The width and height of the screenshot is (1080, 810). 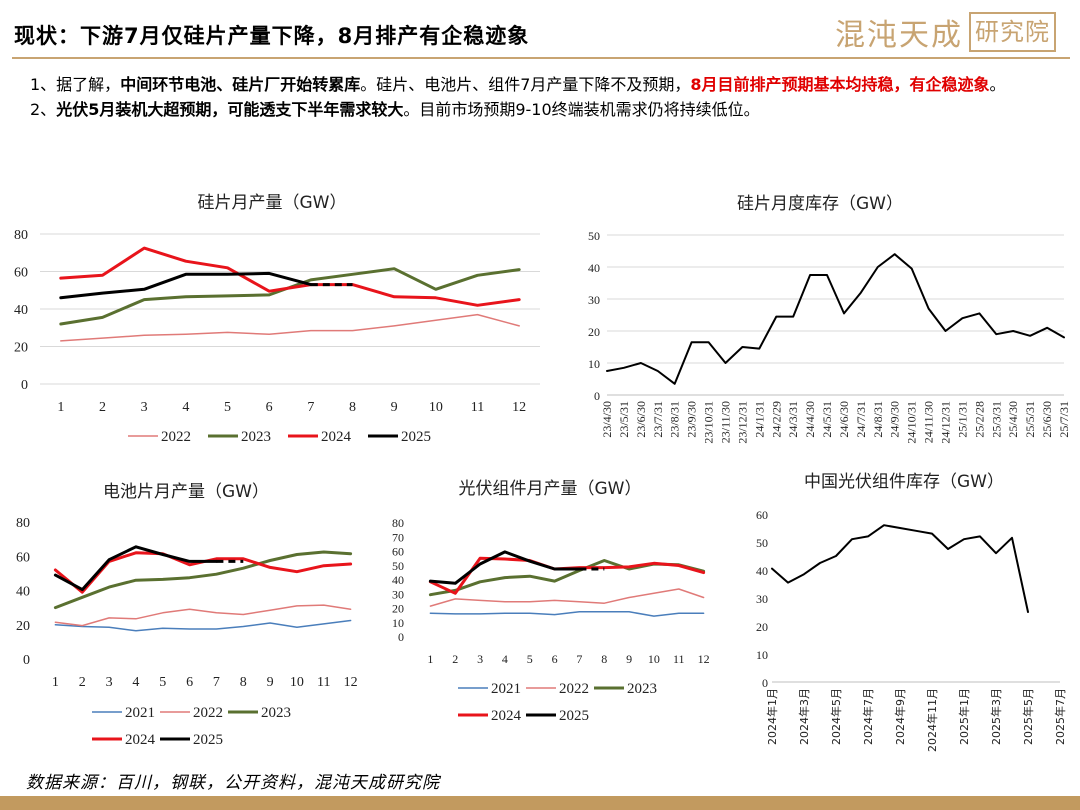 I want to click on bullet-2-b: 光伏5月装机大超预期，可能透支下半年需求较大, so click(x=230, y=109).